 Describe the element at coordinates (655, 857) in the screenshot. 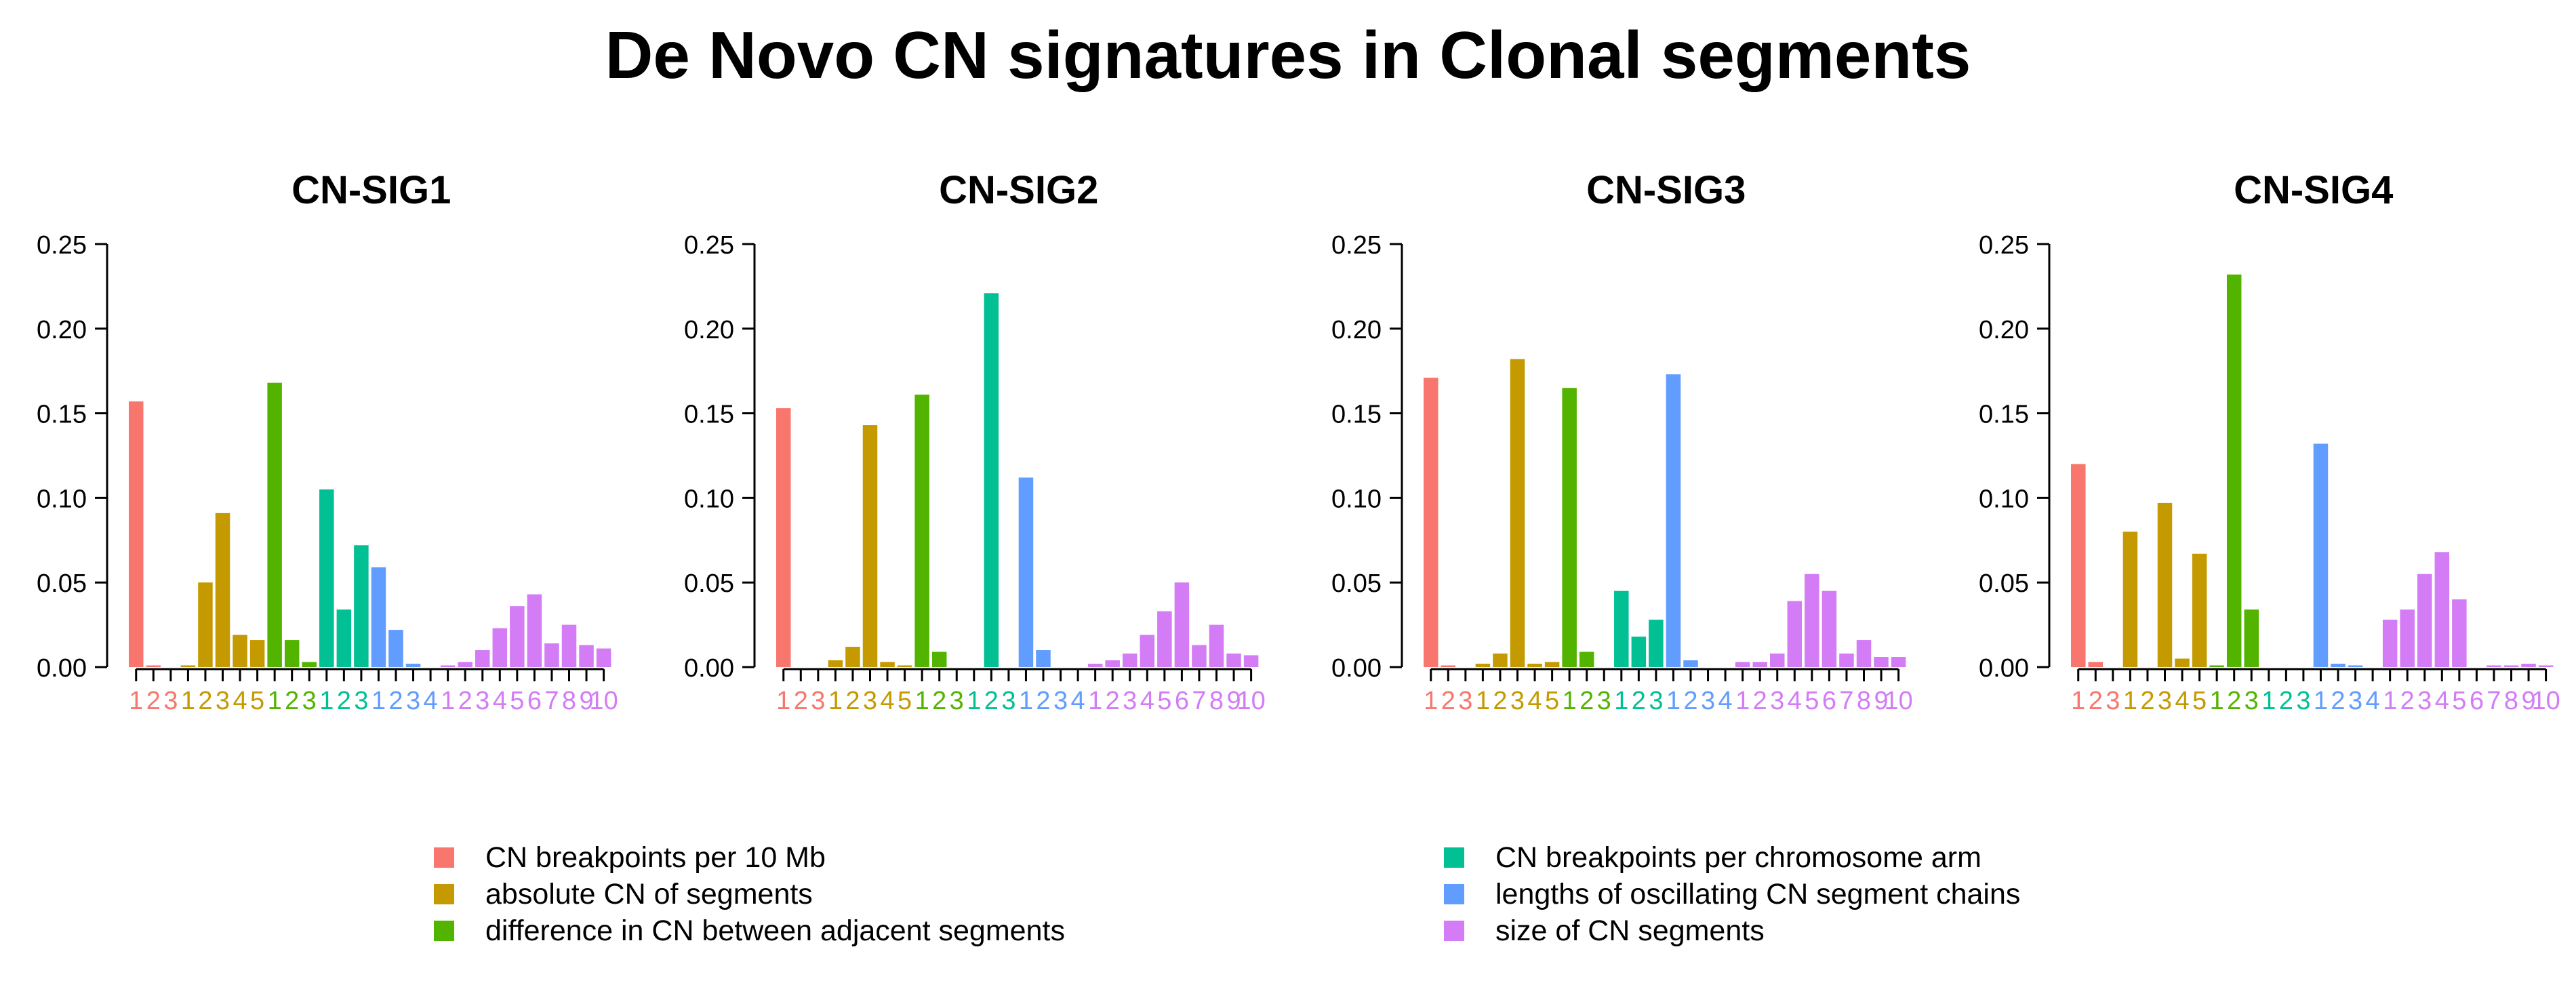

I see `legend-label: CN breakpoints per 10 Mb` at that location.